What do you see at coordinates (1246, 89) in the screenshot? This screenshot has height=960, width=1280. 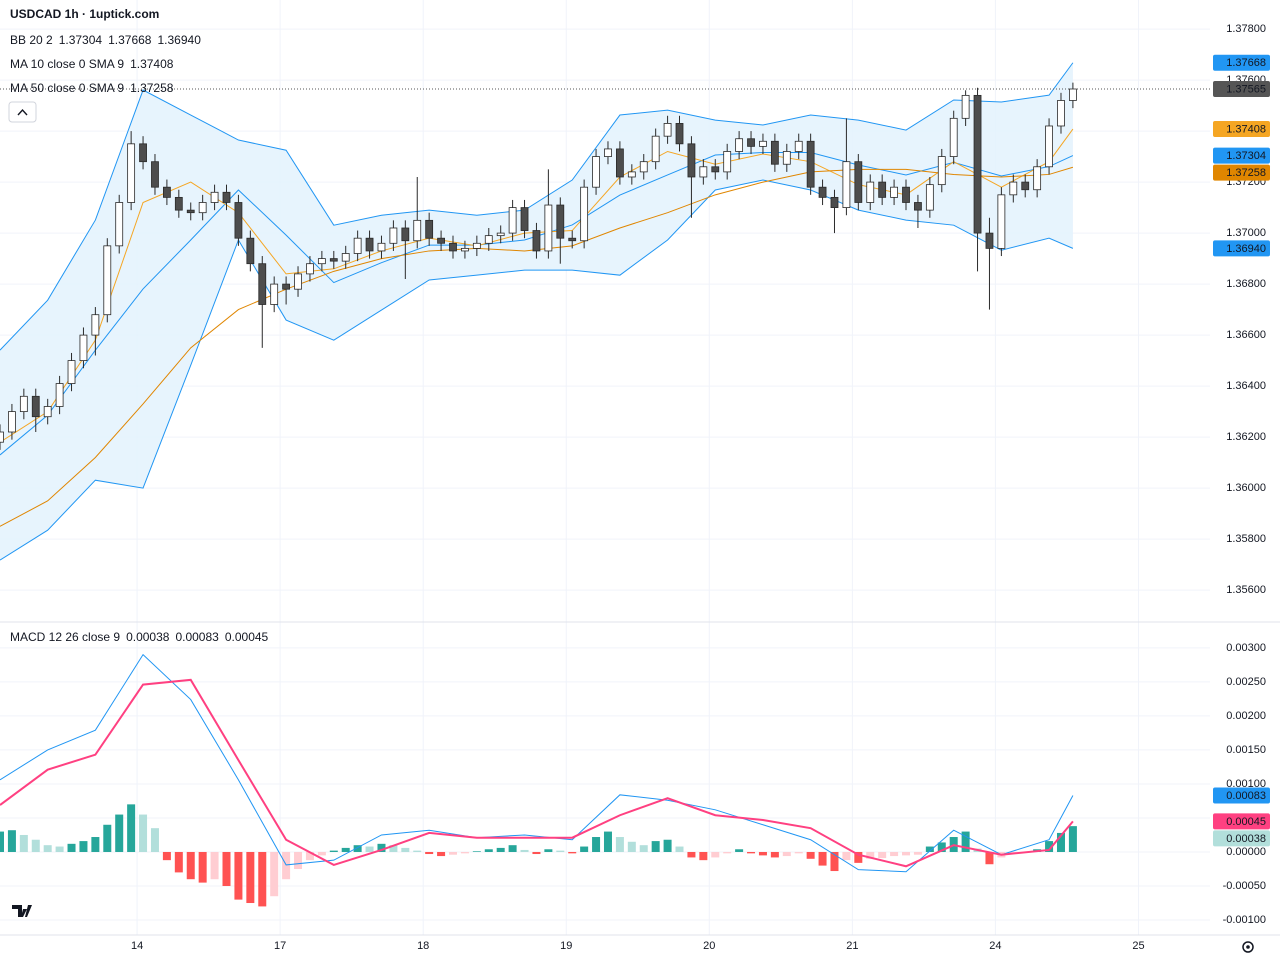 I see `price-badge-label: 1.37565` at bounding box center [1246, 89].